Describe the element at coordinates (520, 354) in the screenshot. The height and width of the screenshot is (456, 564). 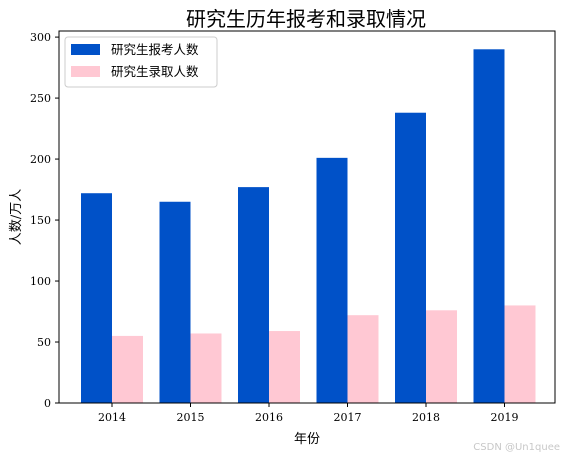
I see `bar-admitted-2019` at that location.